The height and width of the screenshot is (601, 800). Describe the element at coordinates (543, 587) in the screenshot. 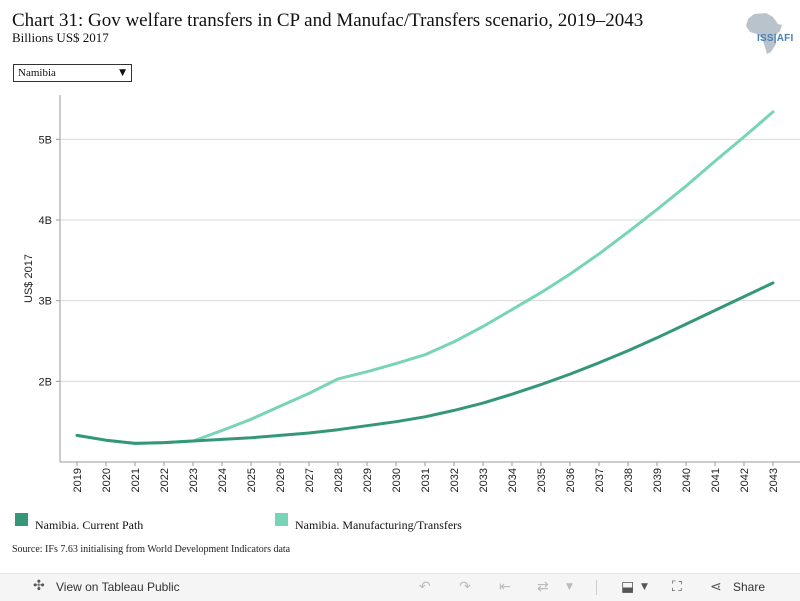

I see `refresh-icon: ⇄` at that location.